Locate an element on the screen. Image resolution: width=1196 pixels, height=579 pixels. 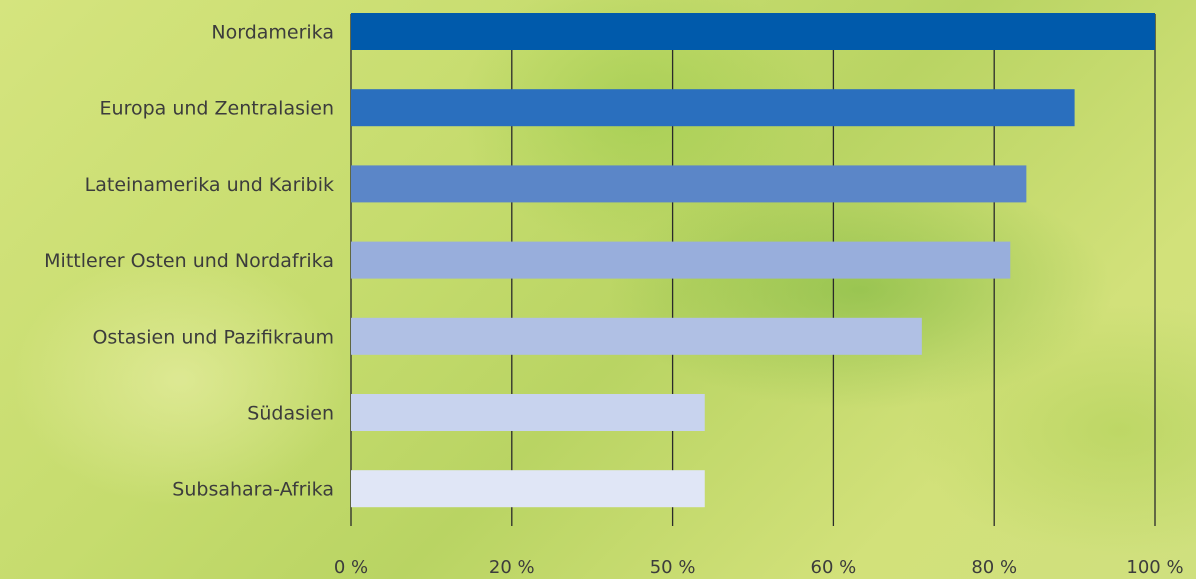
x-tick-label: 60 % is located at coordinates (834, 567).